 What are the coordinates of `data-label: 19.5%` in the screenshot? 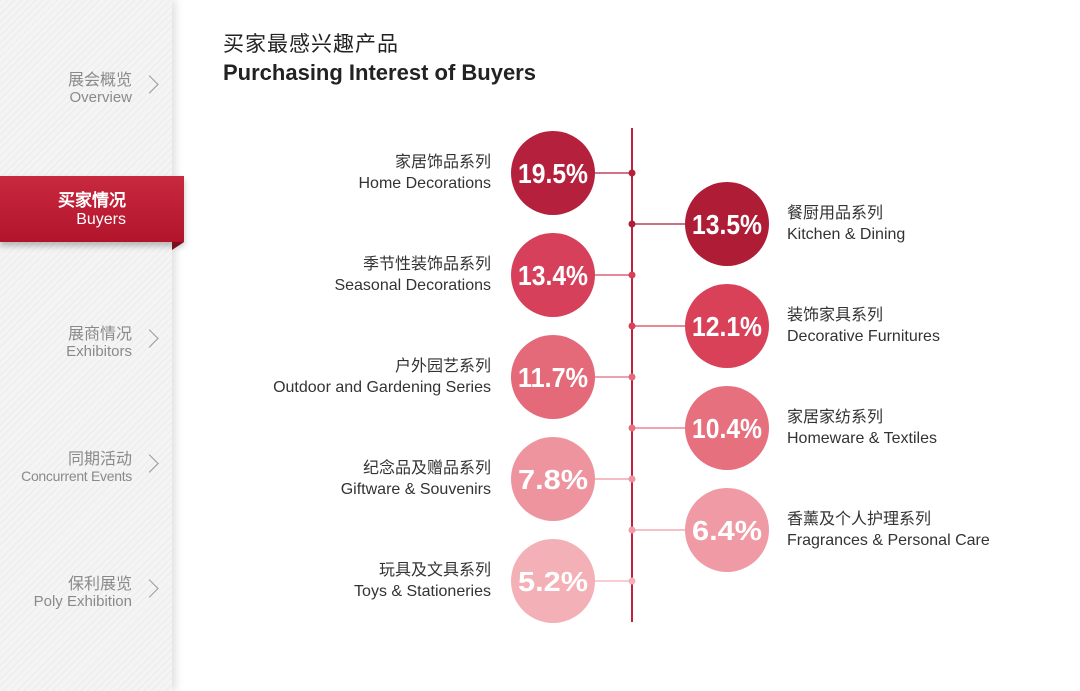 It's located at (553, 173).